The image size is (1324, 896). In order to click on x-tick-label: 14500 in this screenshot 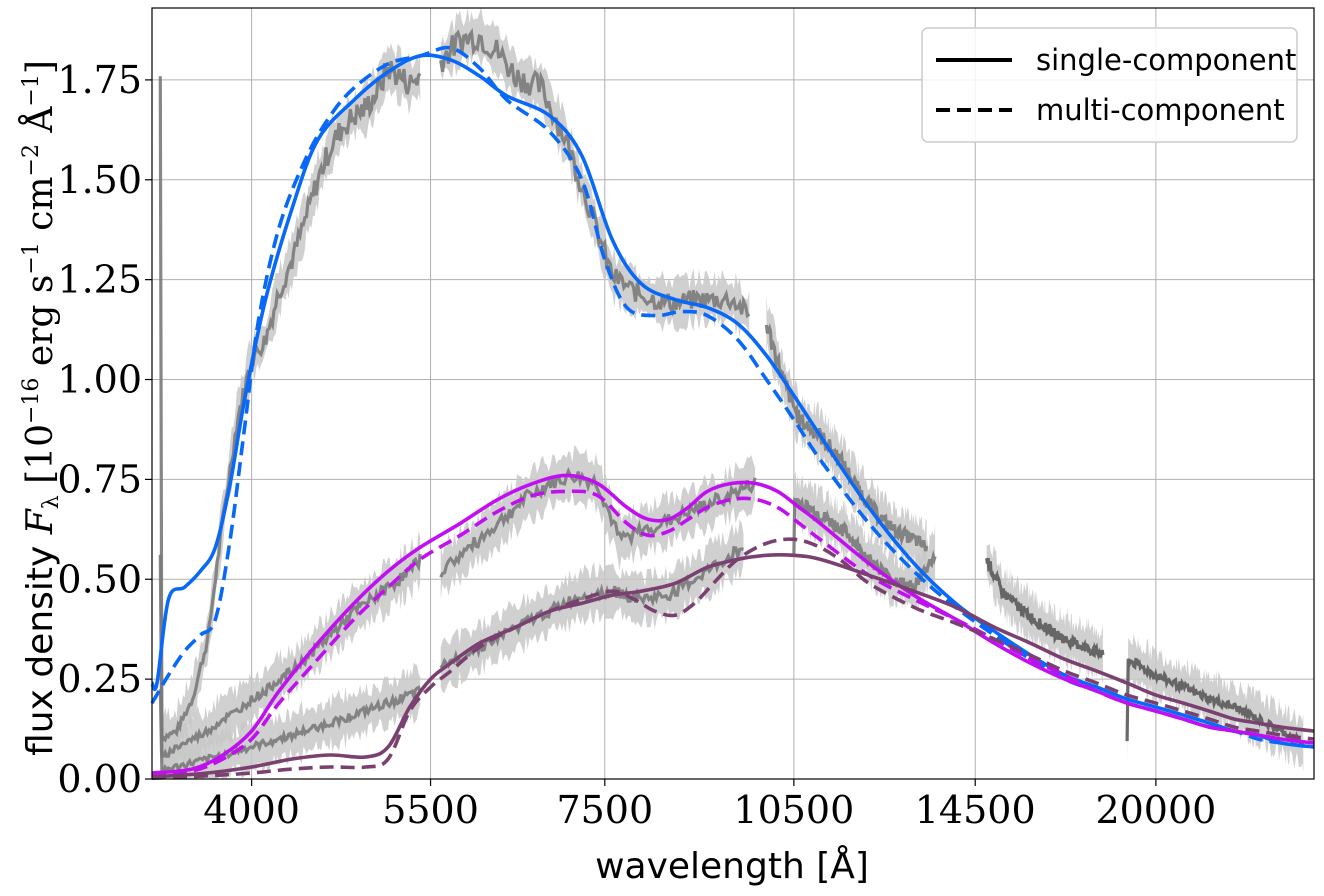, I will do `click(975, 810)`.